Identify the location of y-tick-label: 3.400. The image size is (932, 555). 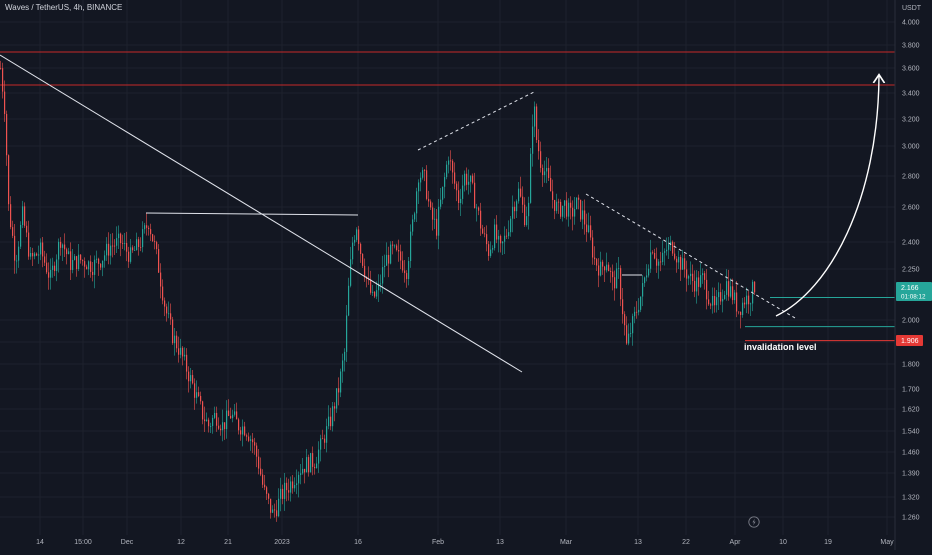
(911, 94).